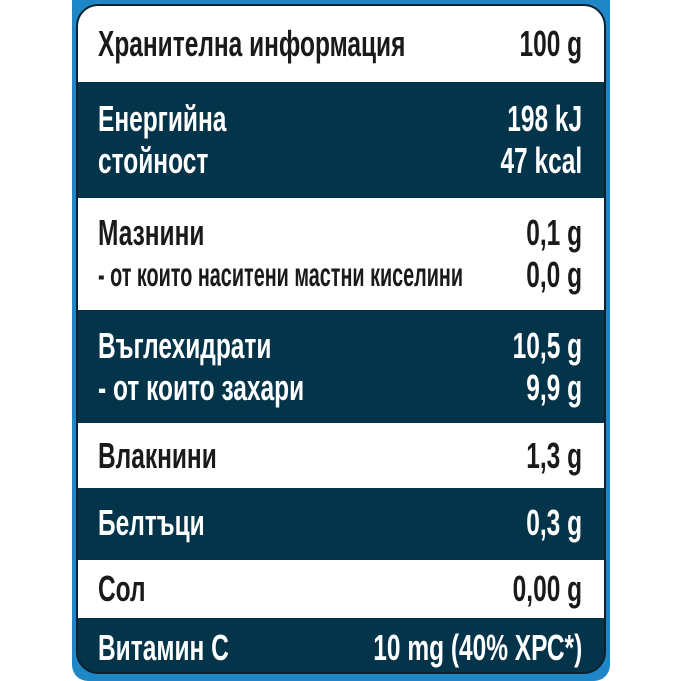 This screenshot has width=681, height=681. What do you see at coordinates (541, 160) in the screenshot?
I see `energy-kcal: 47 kcal` at bounding box center [541, 160].